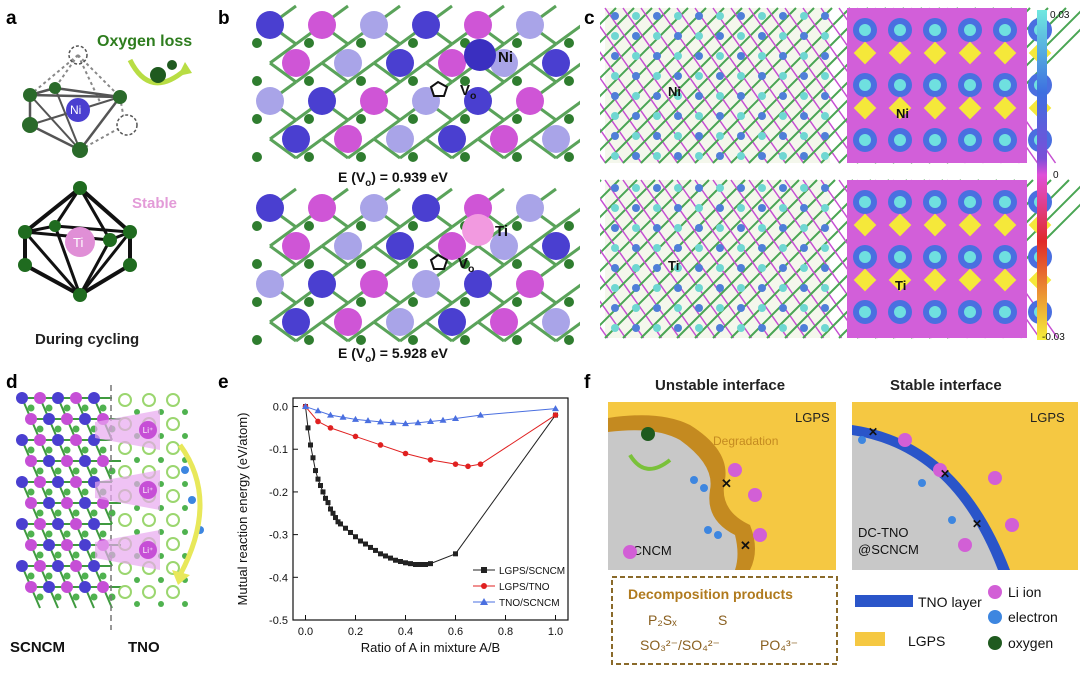 This screenshot has width=1080, height=673. I want to click on decomposition-box, so click(724, 620).